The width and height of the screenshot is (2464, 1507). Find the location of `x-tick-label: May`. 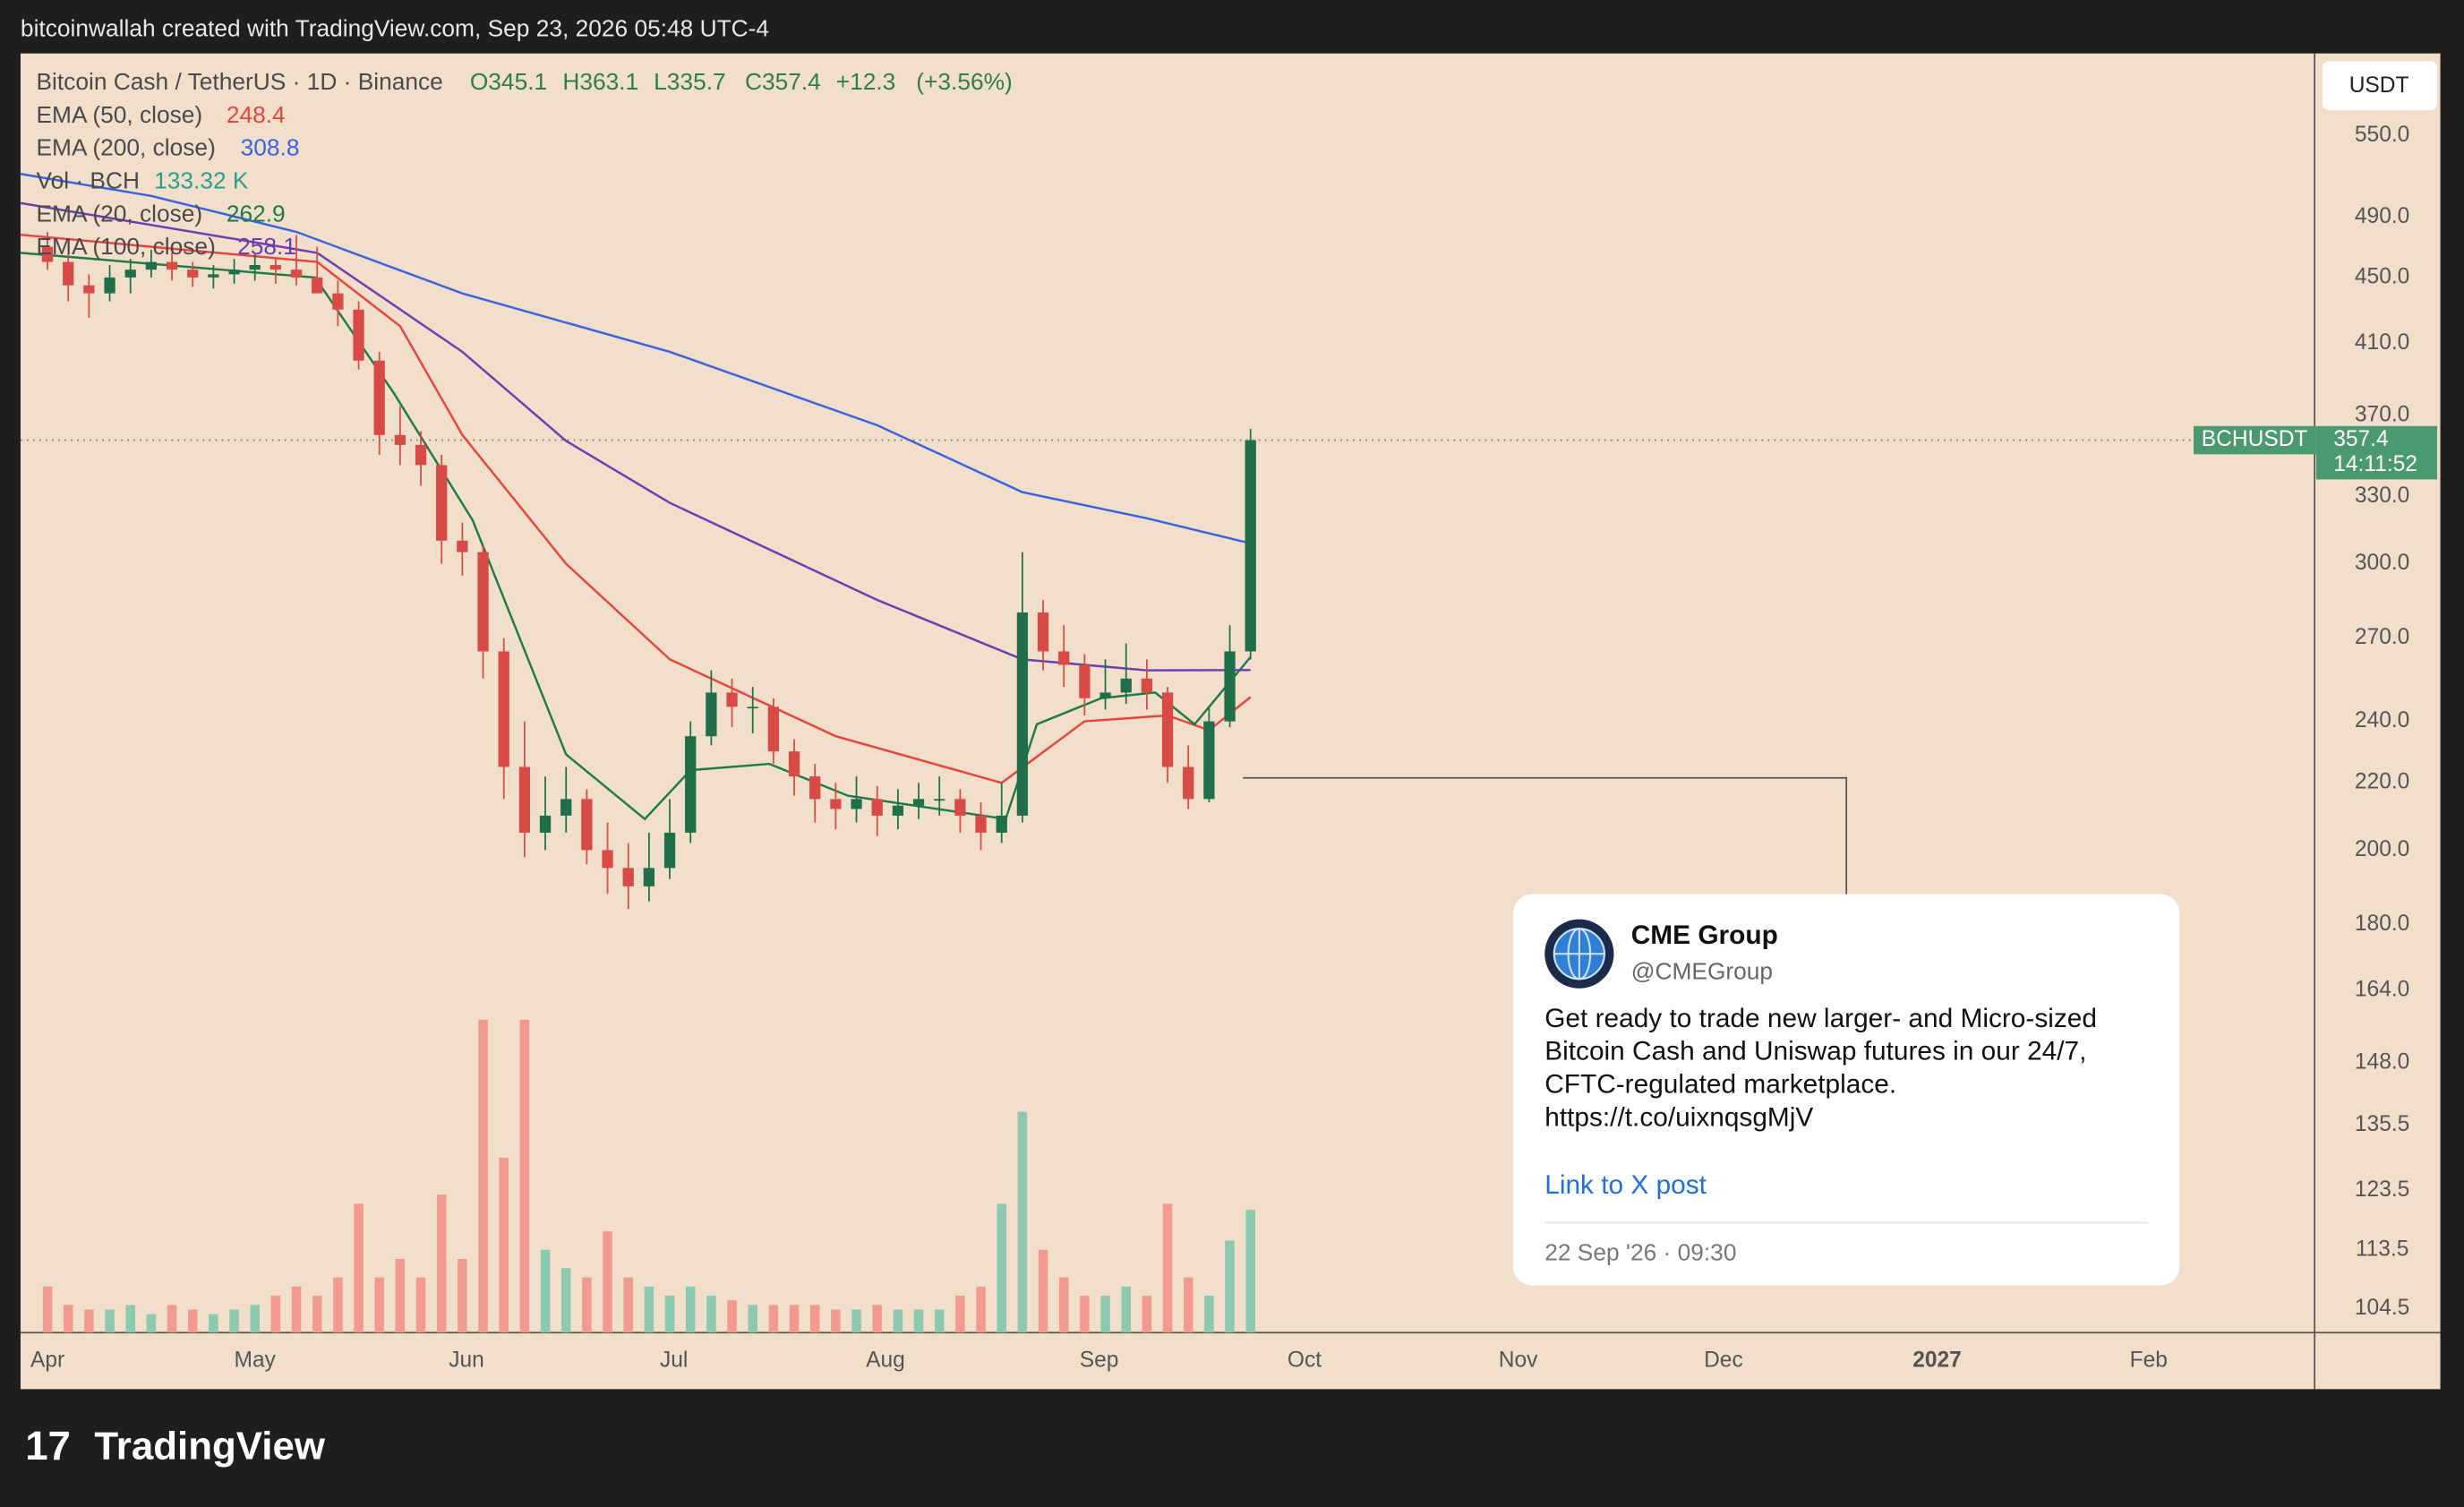

x-tick-label: May is located at coordinates (256, 1360).